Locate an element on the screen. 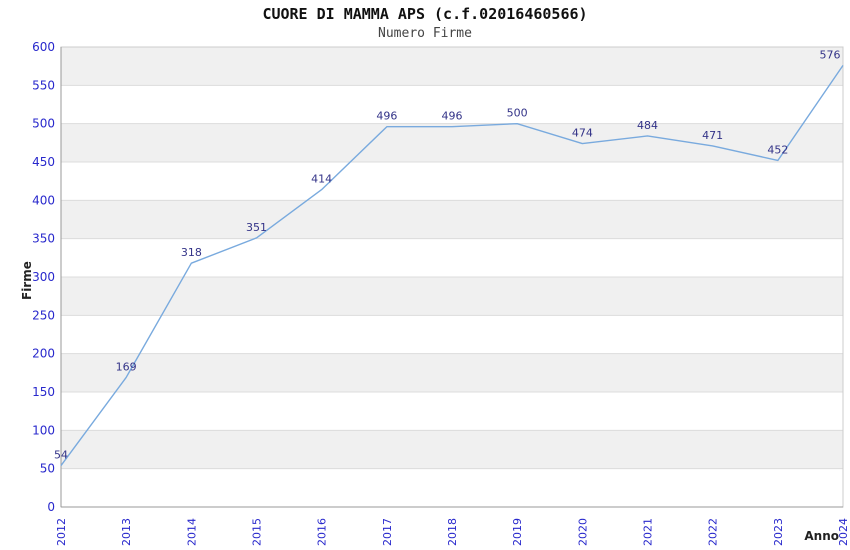  y-tick-label: 400 is located at coordinates (43, 200).